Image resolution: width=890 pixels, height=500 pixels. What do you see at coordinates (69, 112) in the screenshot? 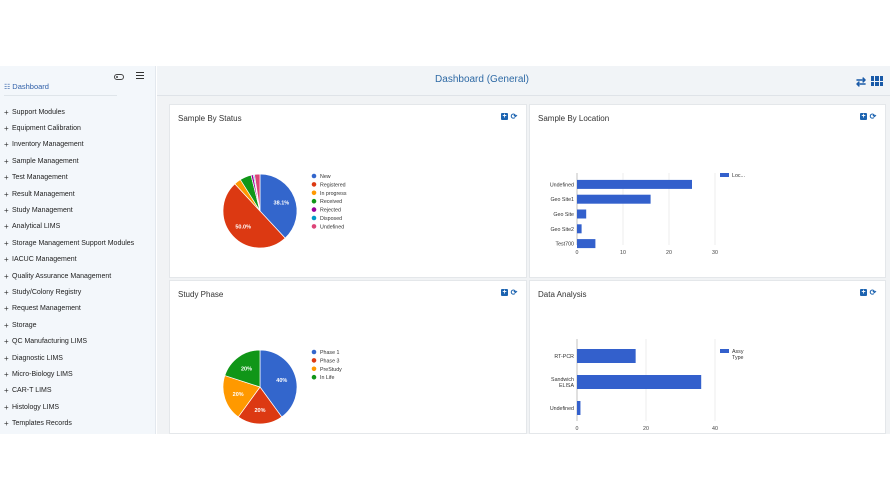
I see `sidebar-item: + Support Modules` at bounding box center [69, 112].